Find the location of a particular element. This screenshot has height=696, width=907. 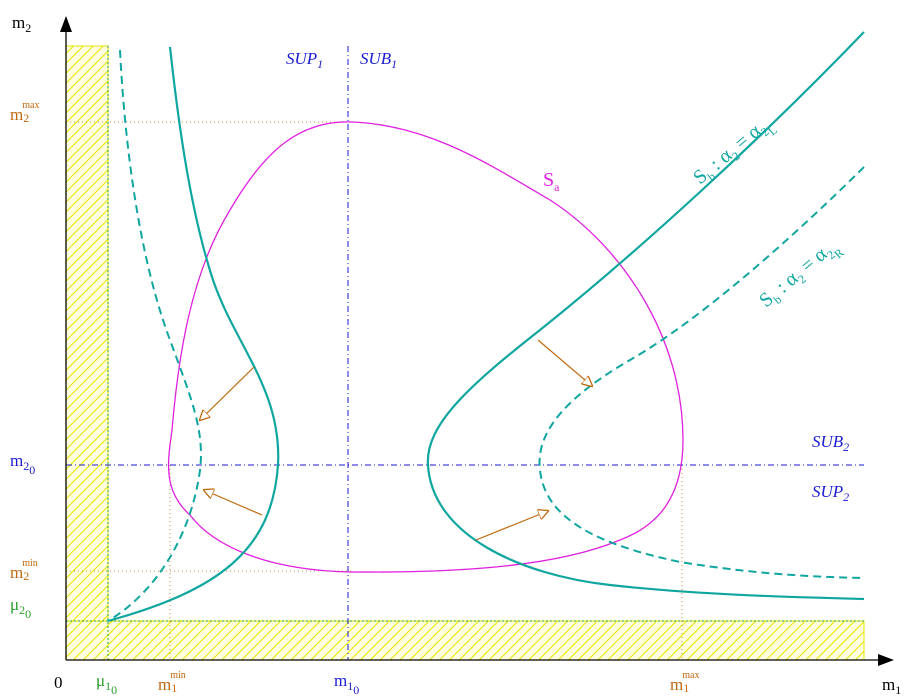

sb-left-dashed-curve is located at coordinates (154, 335).